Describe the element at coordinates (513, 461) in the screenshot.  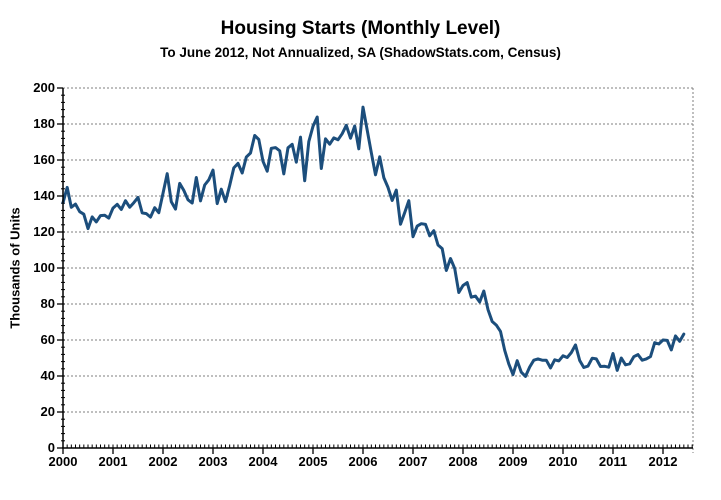
I see `x-tick-label: 2009` at that location.